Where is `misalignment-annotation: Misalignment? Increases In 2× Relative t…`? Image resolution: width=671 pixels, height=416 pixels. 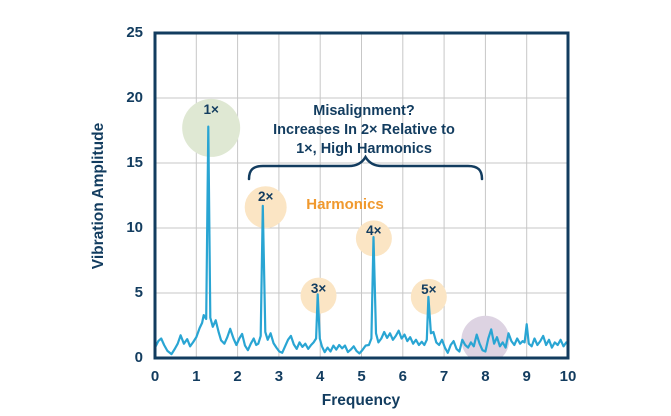 misalignment-annotation: Misalignment? Increases In 2× Relative t… is located at coordinates (364, 130).